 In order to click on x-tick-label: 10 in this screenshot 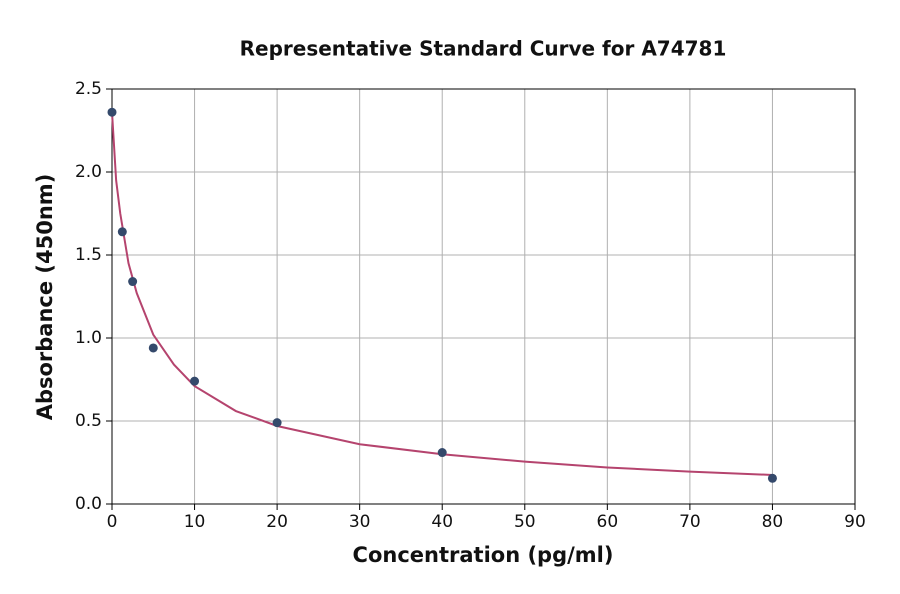, I will do `click(195, 522)`.